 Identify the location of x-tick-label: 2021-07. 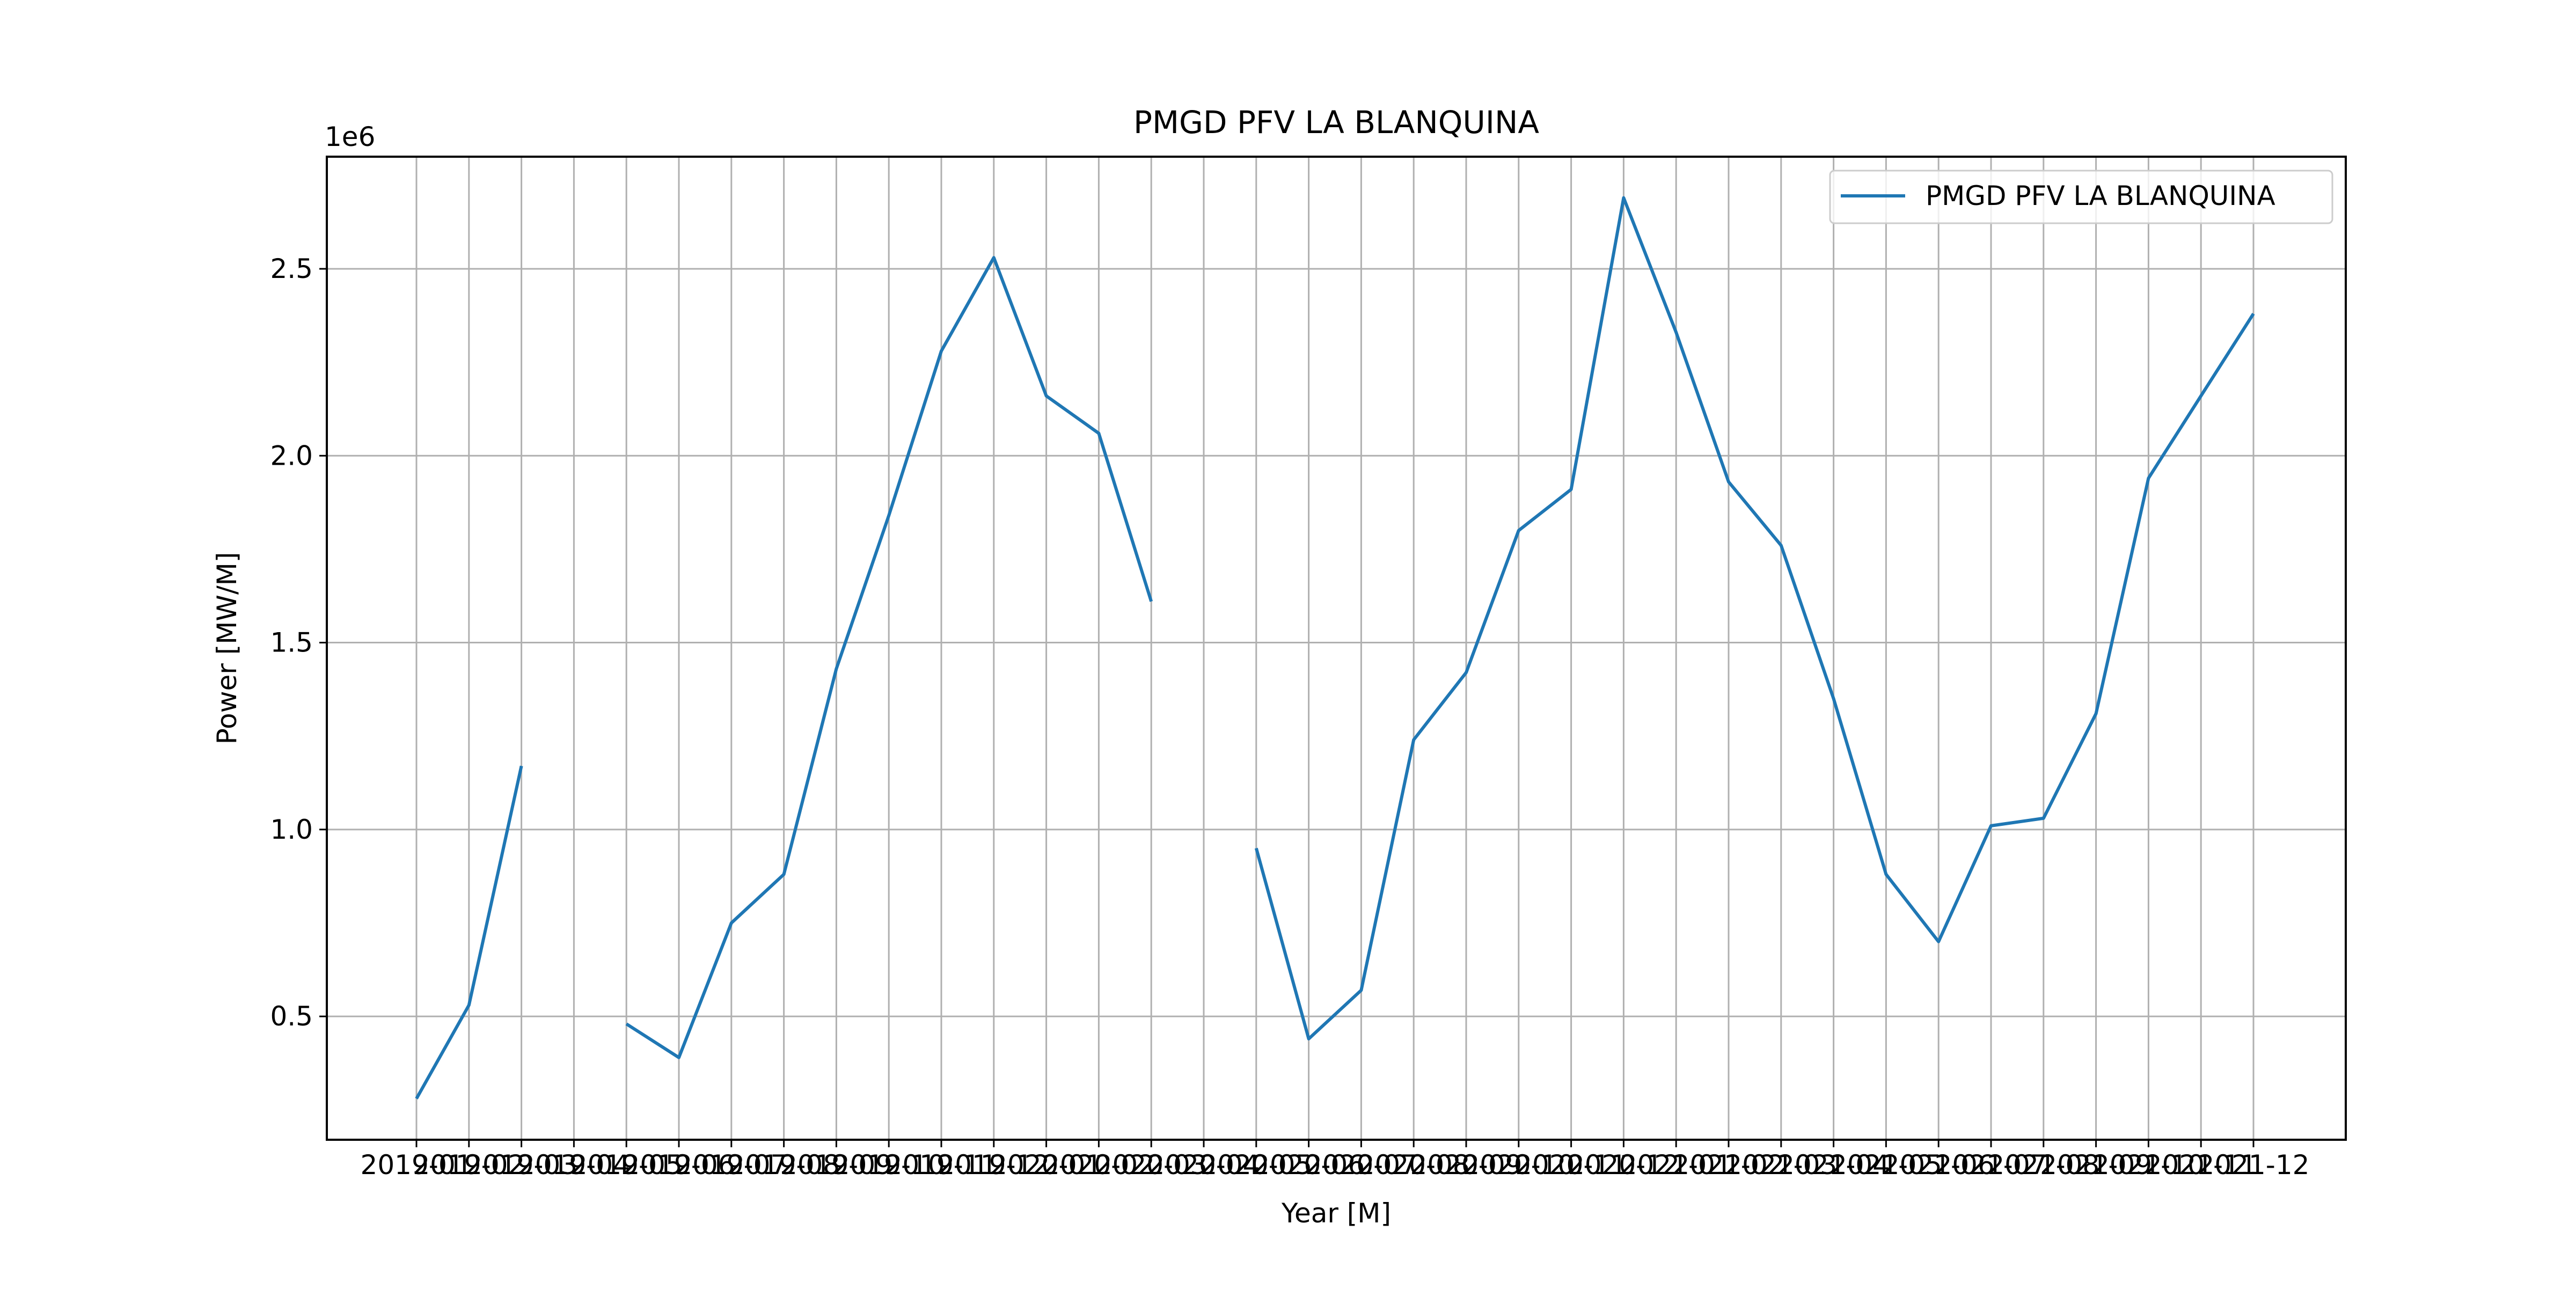
(1991, 1165).